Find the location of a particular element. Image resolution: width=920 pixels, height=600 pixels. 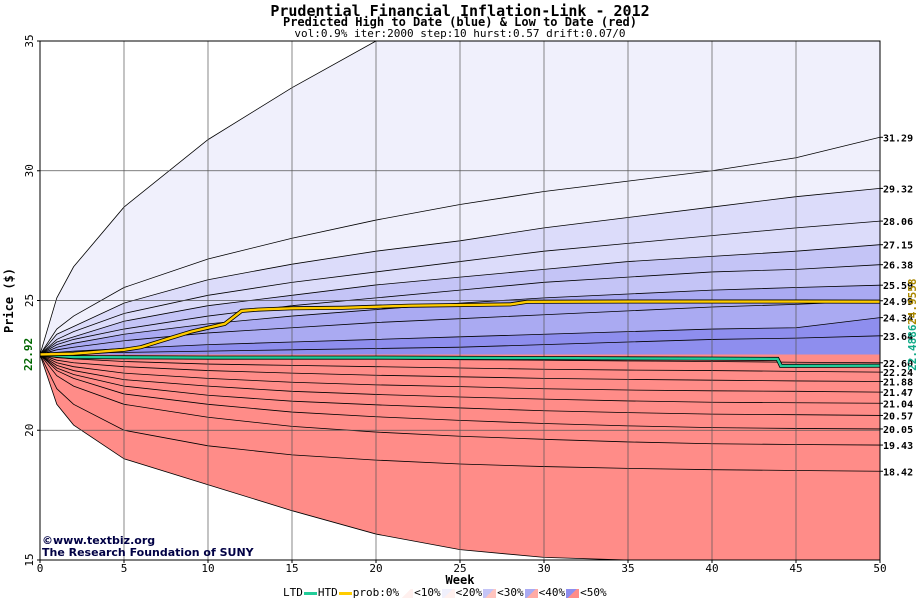

band-label-31.29: 31.29 is located at coordinates (898, 138).